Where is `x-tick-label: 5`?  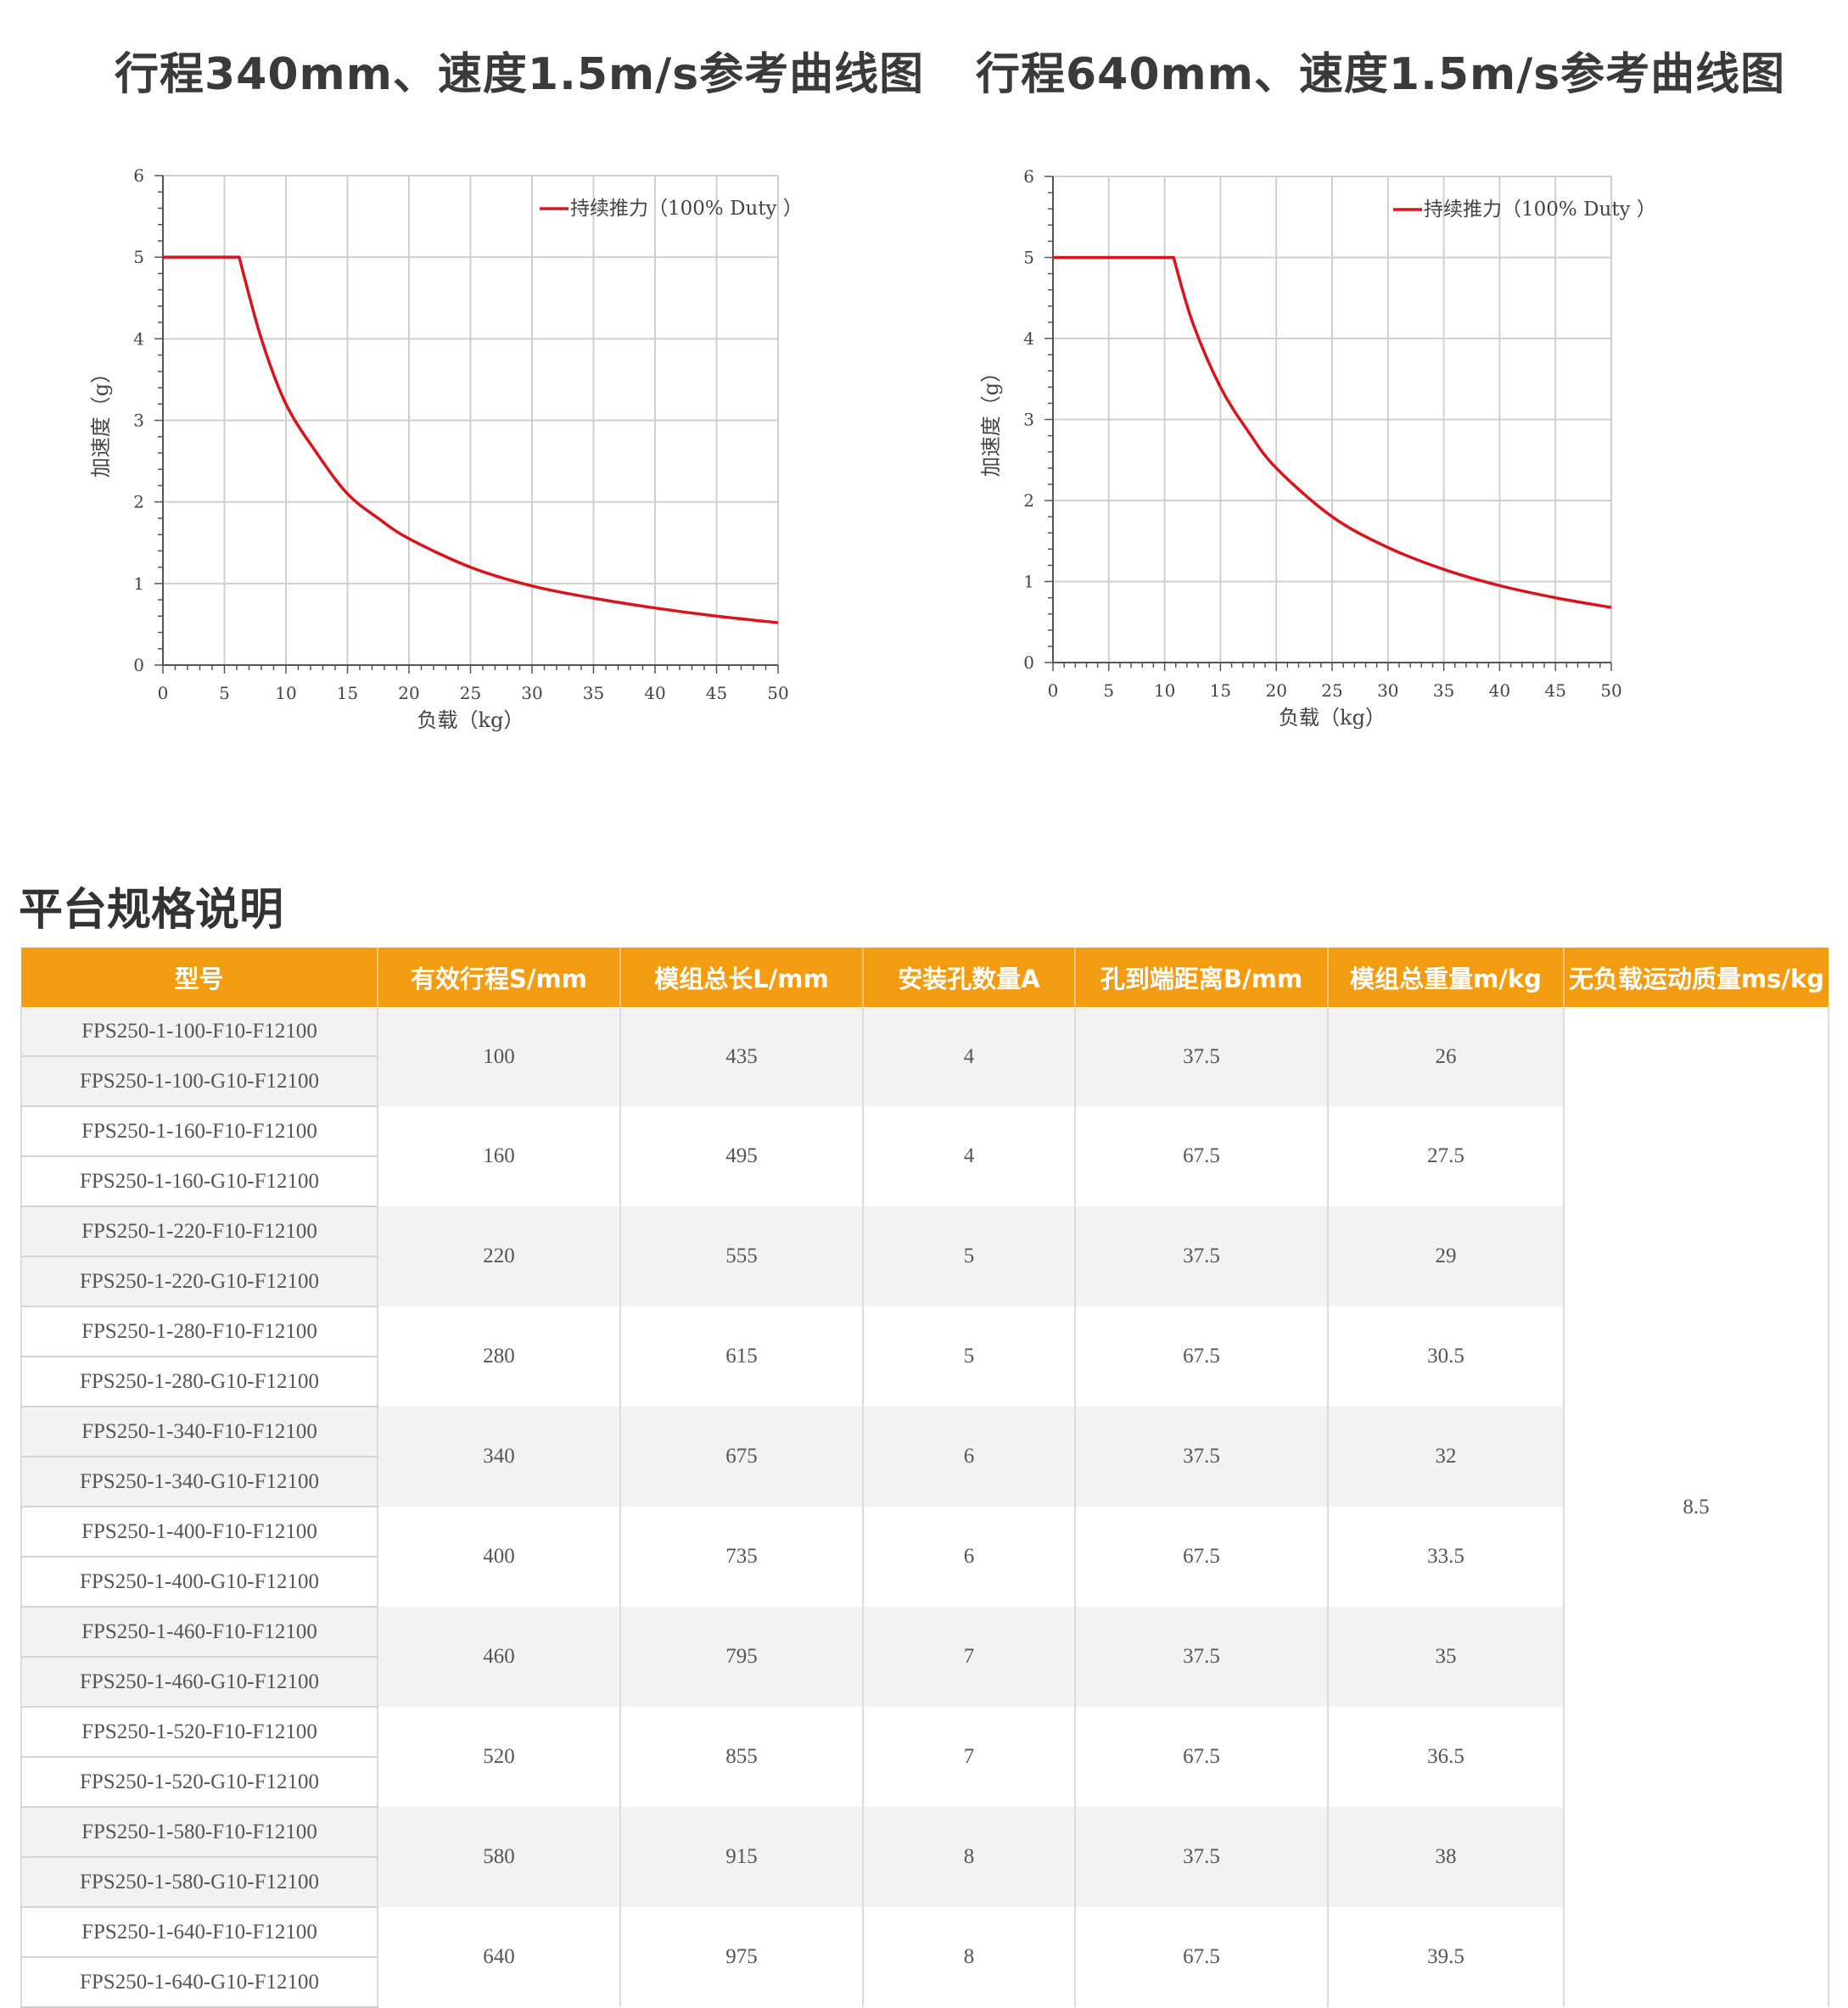
x-tick-label: 5 is located at coordinates (224, 693).